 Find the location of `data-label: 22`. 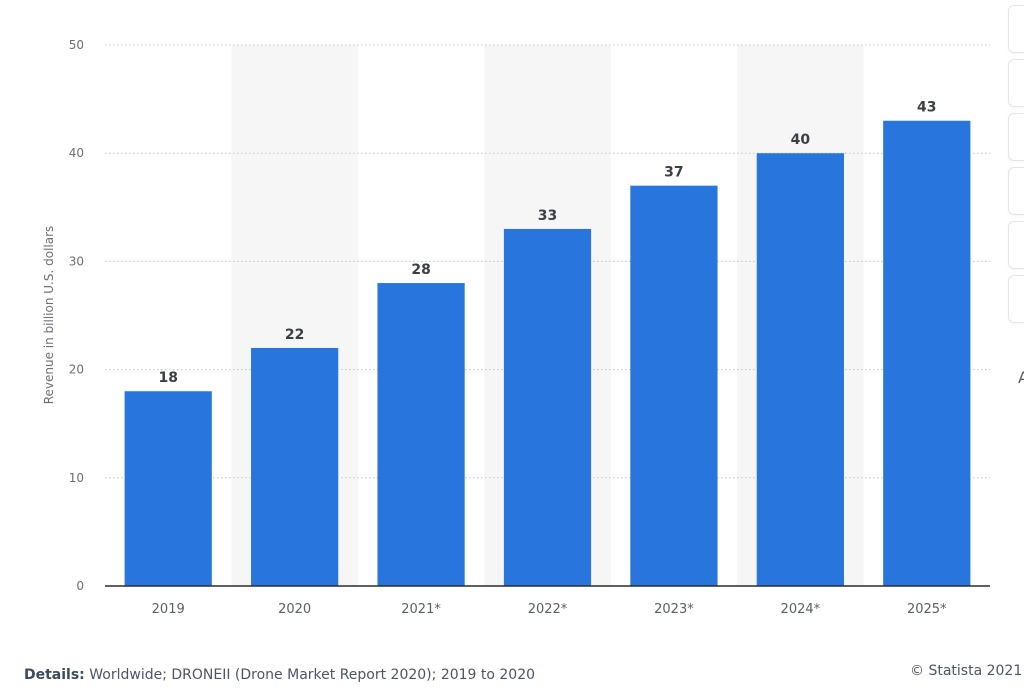

data-label: 22 is located at coordinates (294, 335).